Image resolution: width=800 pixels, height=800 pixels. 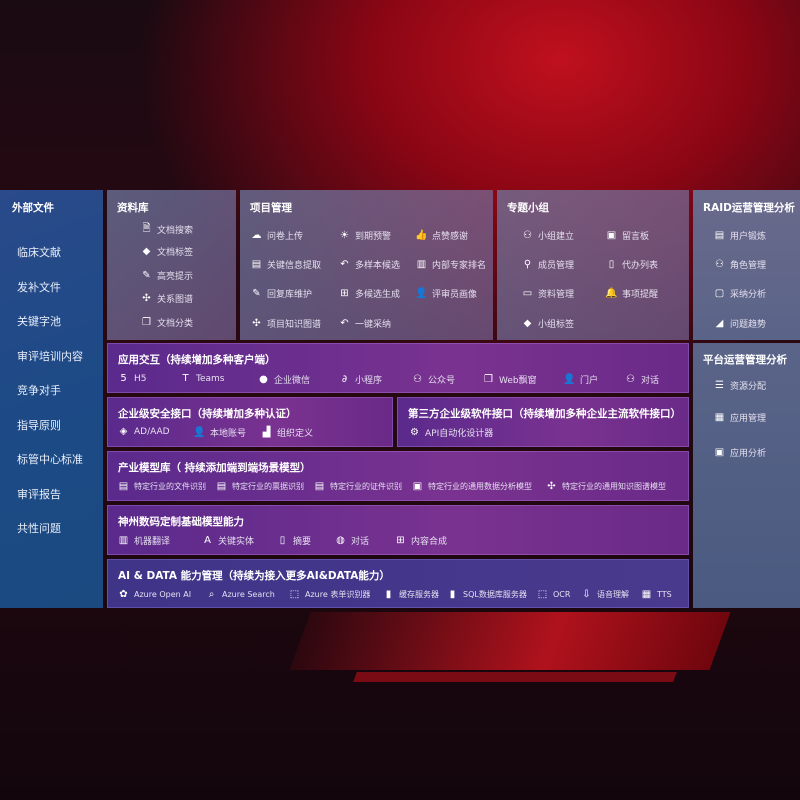 What do you see at coordinates (631, 293) in the screenshot?
I see `item-group: 🔔 事项提醒` at bounding box center [631, 293].